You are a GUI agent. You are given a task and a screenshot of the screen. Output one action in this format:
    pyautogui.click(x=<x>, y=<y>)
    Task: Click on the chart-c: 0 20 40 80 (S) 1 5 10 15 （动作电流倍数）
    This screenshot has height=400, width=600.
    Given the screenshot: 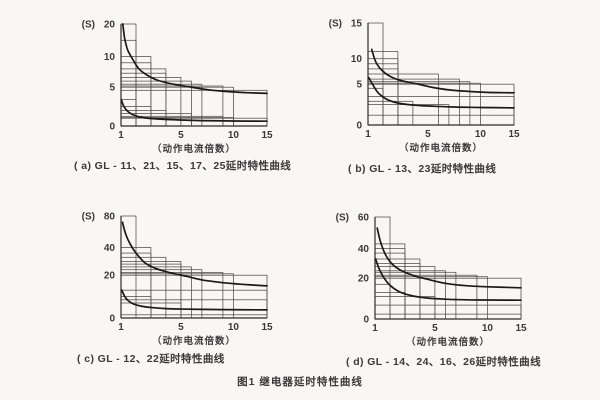 What is the action you would take?
    pyautogui.click(x=176, y=275)
    